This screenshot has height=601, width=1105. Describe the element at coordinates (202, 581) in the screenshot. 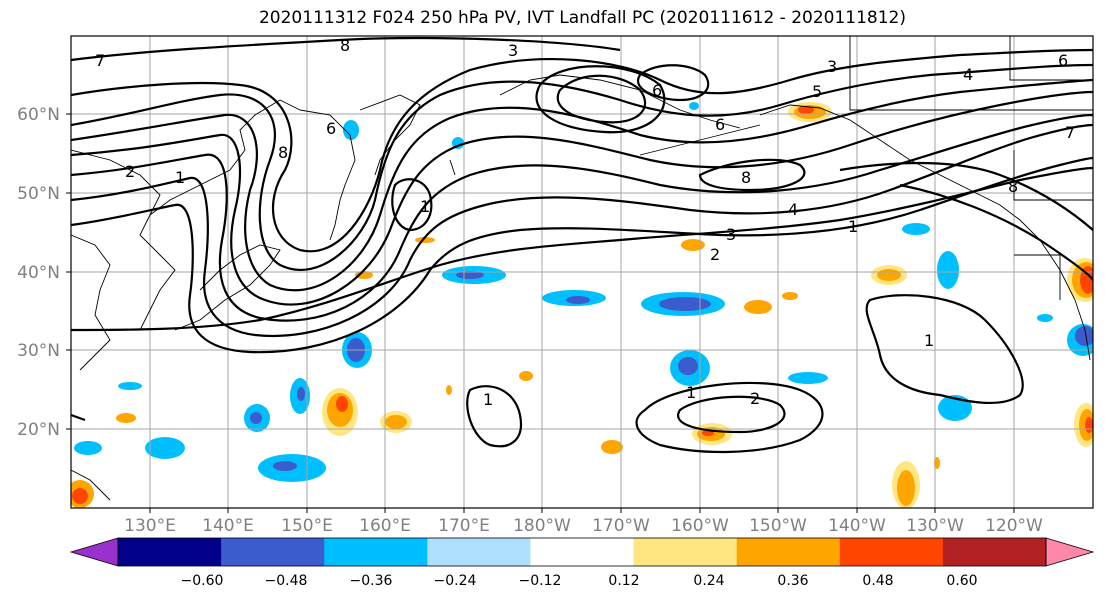

I see `colorbar-tick-label: −0.60` at that location.